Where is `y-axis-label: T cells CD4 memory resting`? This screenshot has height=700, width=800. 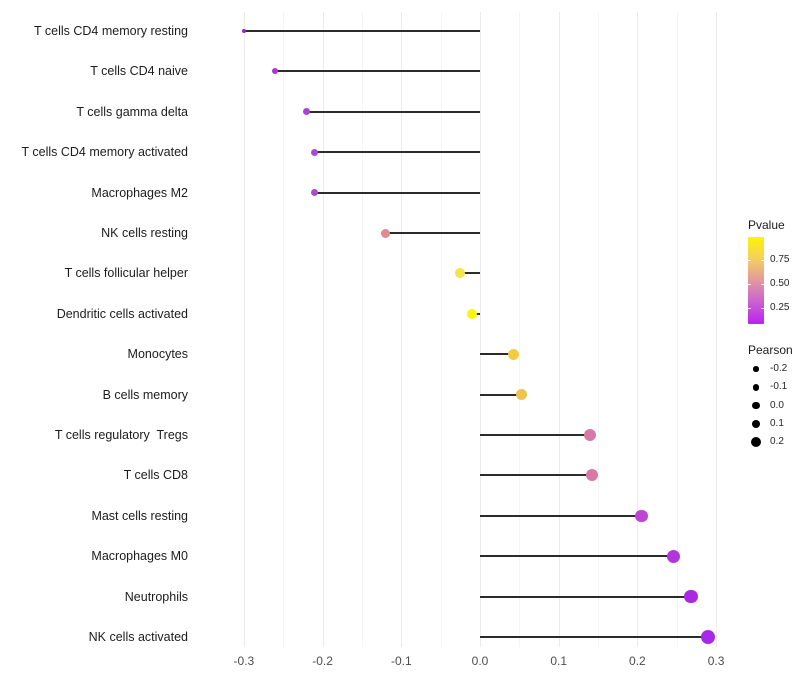 y-axis-label: T cells CD4 memory resting is located at coordinates (111, 31).